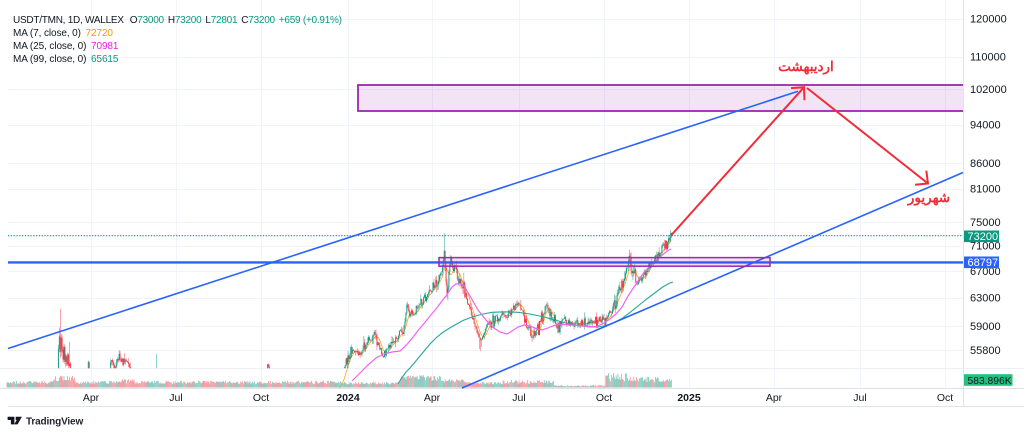  Describe the element at coordinates (983, 263) in the screenshot. I see `svg-text: 68797` at that location.